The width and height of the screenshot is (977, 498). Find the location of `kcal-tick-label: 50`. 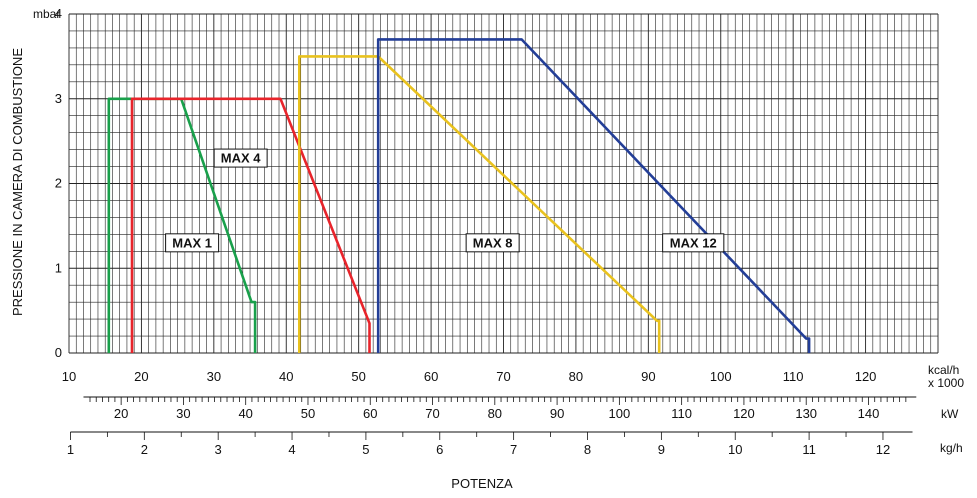

kcal-tick-label: 50 is located at coordinates (358, 376).